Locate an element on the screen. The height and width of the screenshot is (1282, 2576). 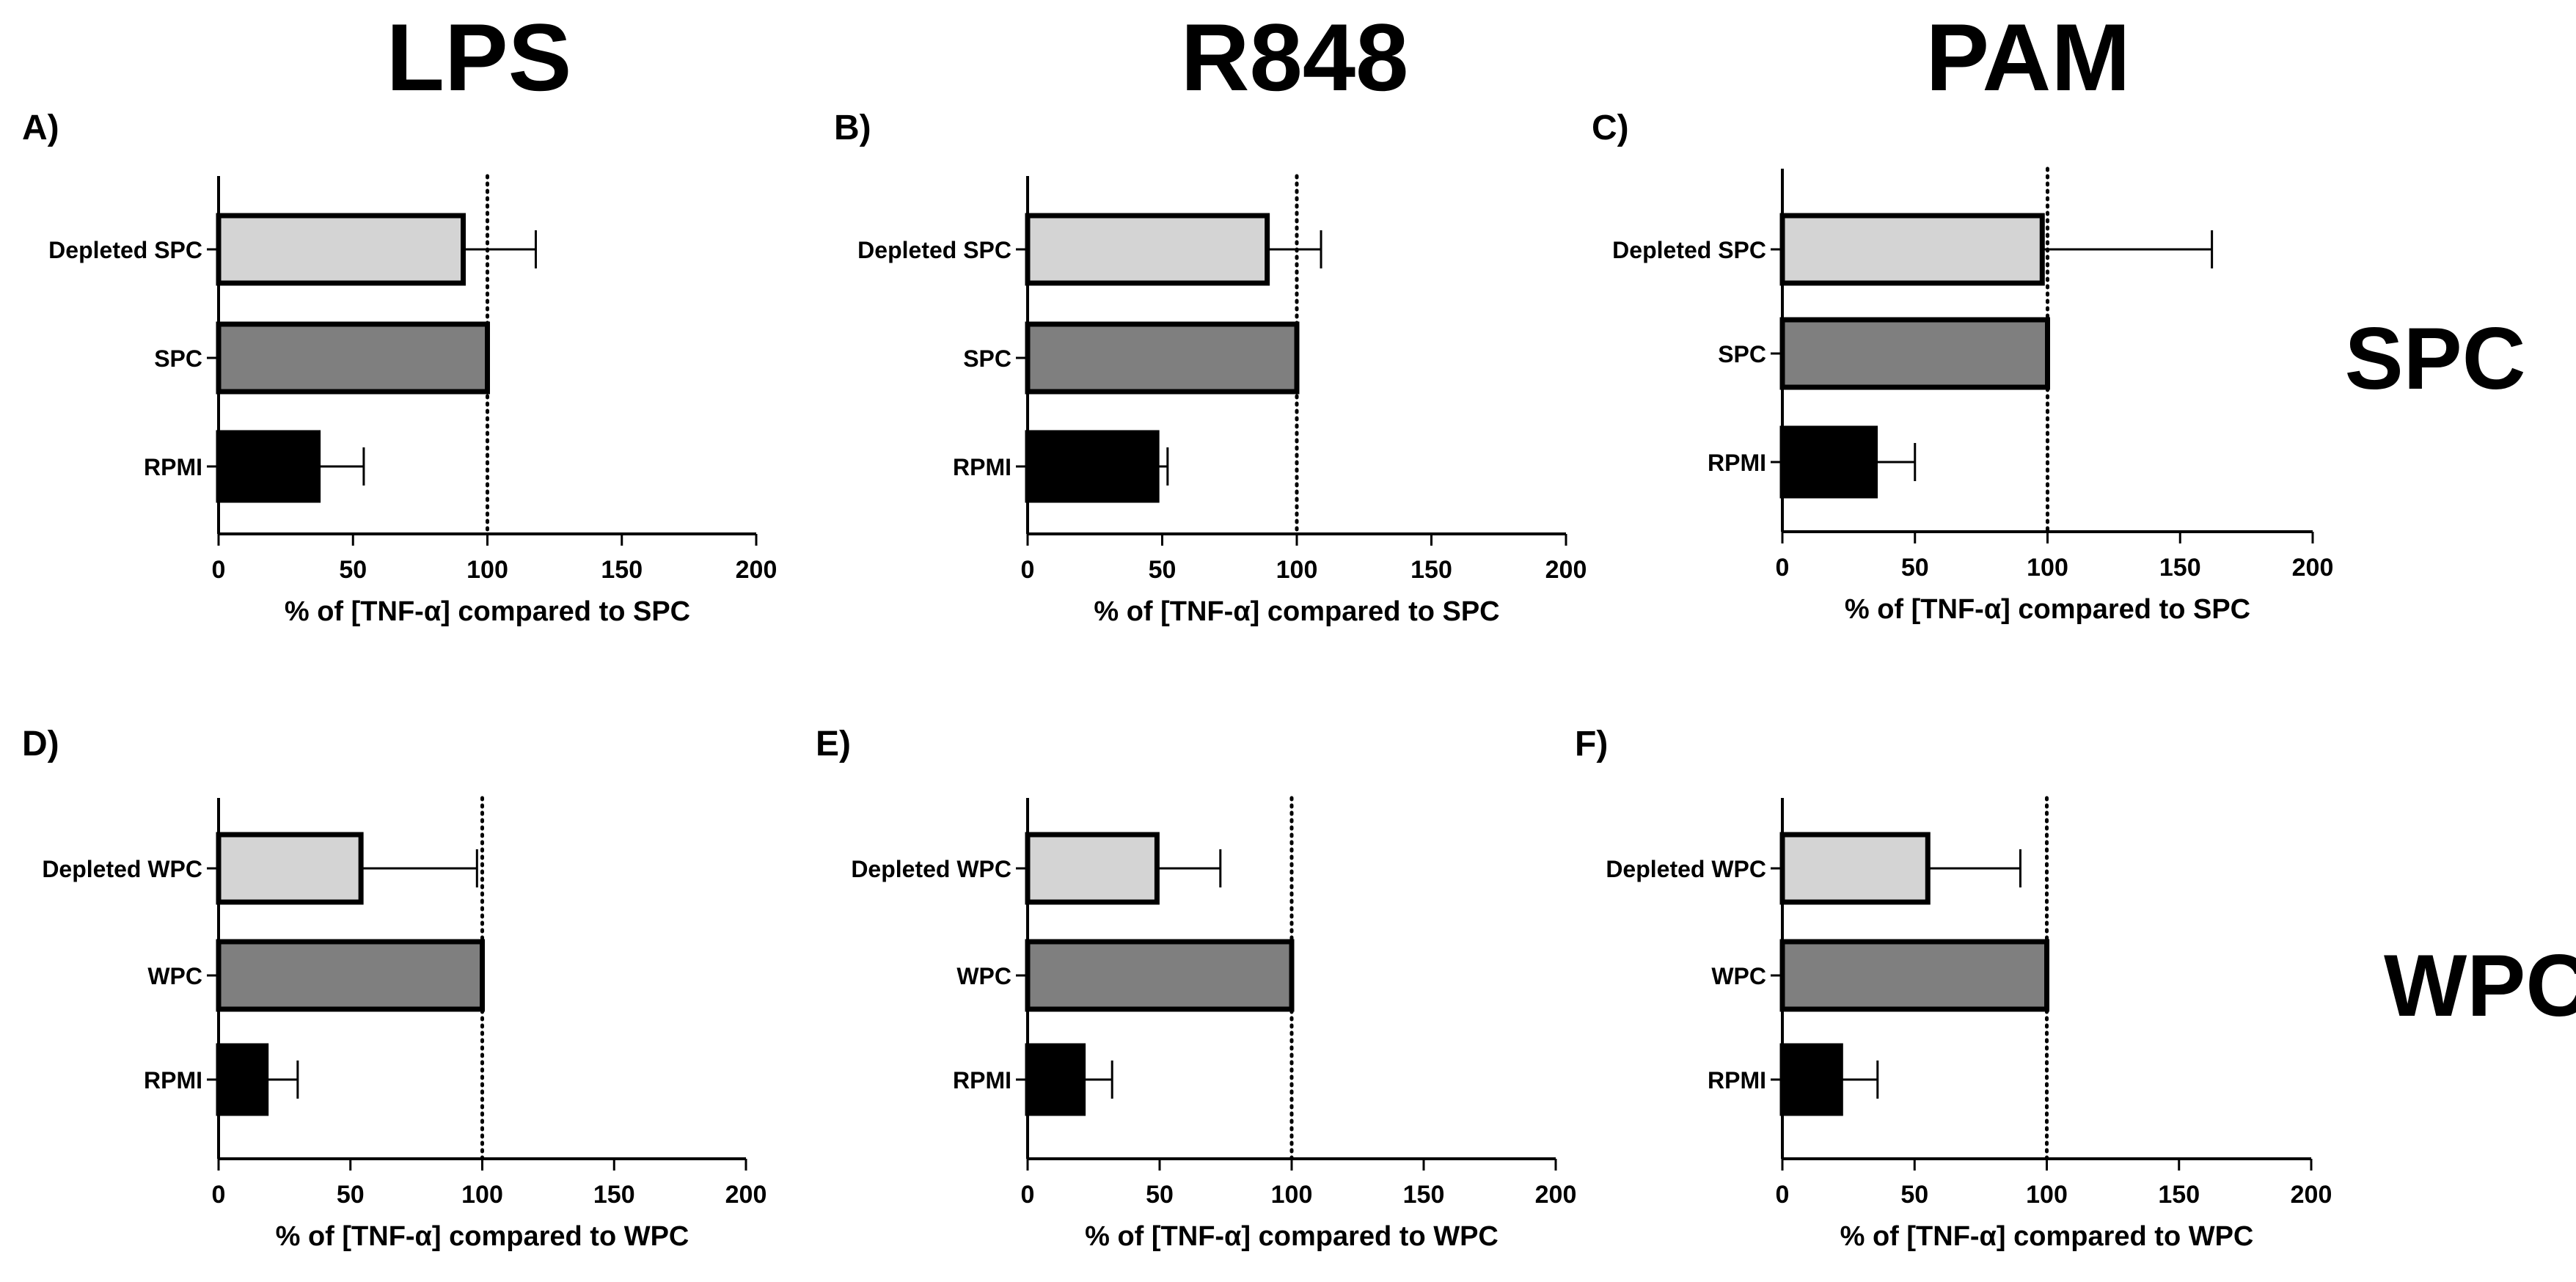
panel-label: C) is located at coordinates (1610, 128).